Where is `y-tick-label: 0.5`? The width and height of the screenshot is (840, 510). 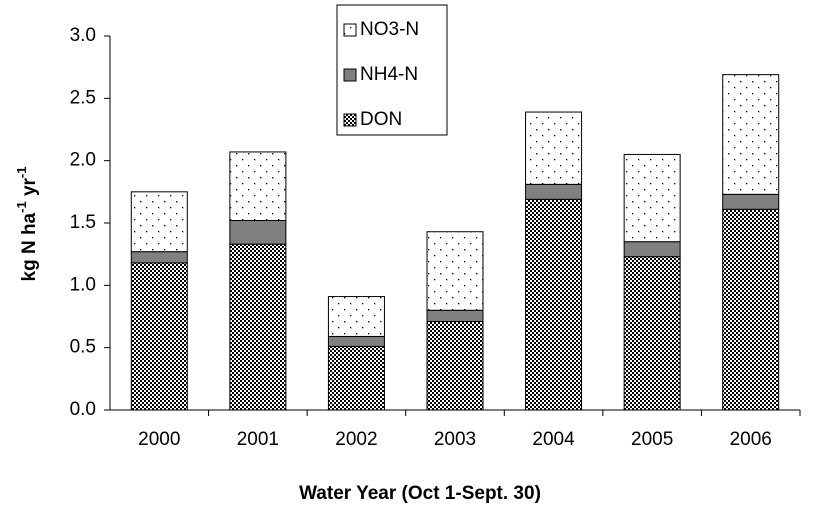
y-tick-label: 0.5 is located at coordinates (83, 347).